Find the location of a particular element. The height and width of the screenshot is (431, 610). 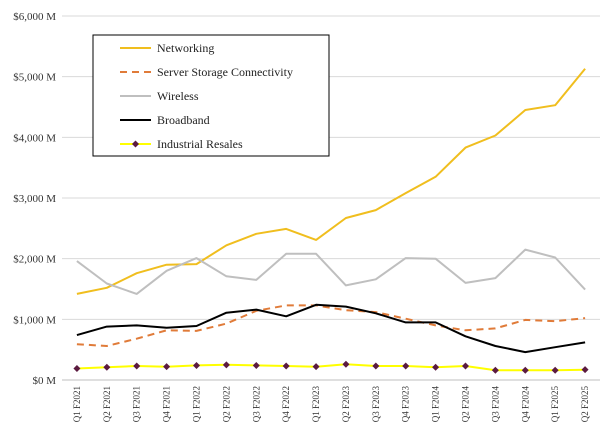

series-line-industrial-resales is located at coordinates (331, 367).